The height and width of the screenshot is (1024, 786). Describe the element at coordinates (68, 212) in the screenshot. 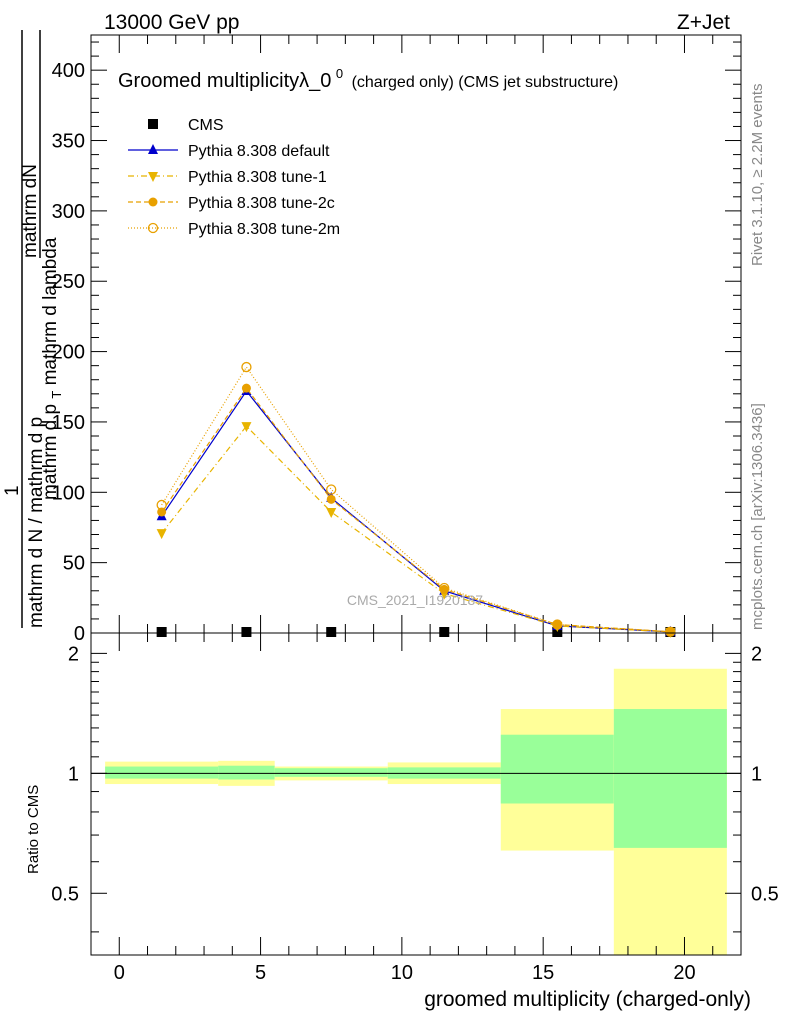

I see `main-ytick-label: 300` at that location.